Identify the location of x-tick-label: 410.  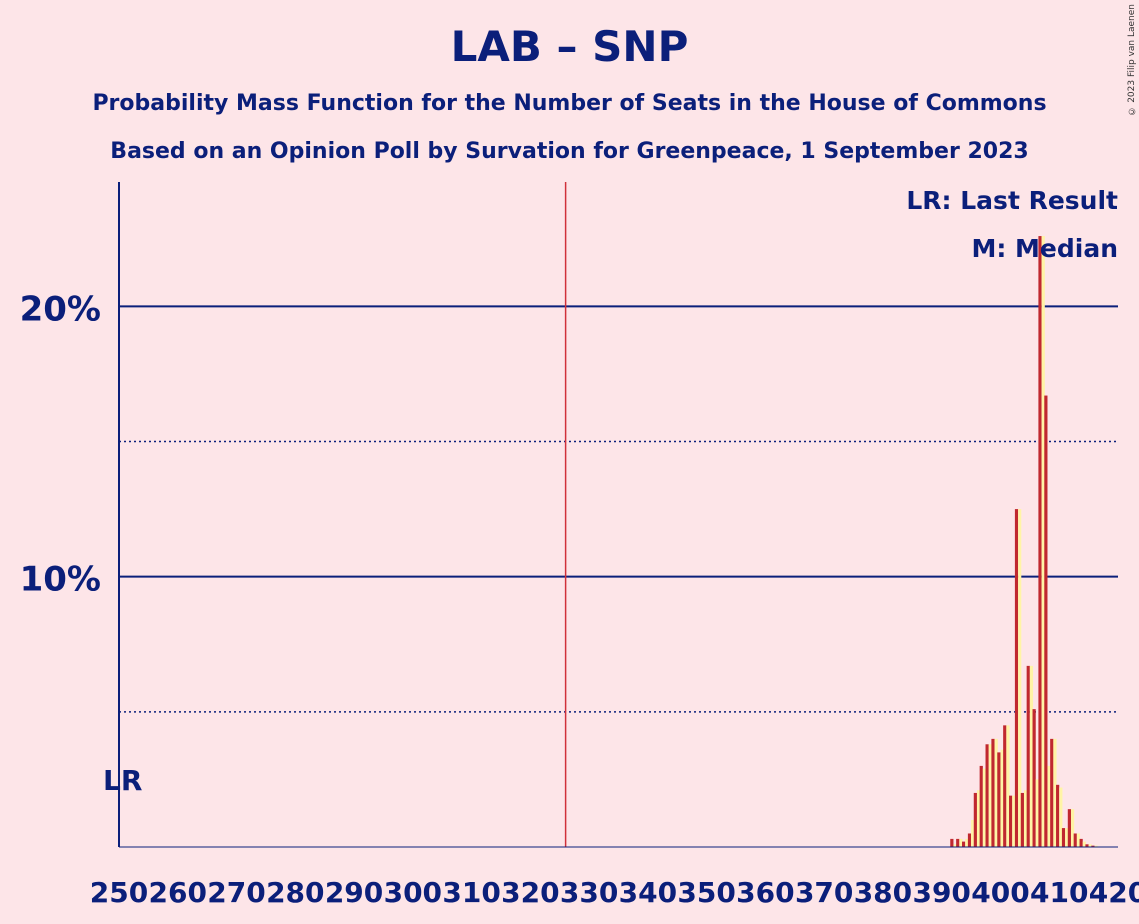
(1059, 892).